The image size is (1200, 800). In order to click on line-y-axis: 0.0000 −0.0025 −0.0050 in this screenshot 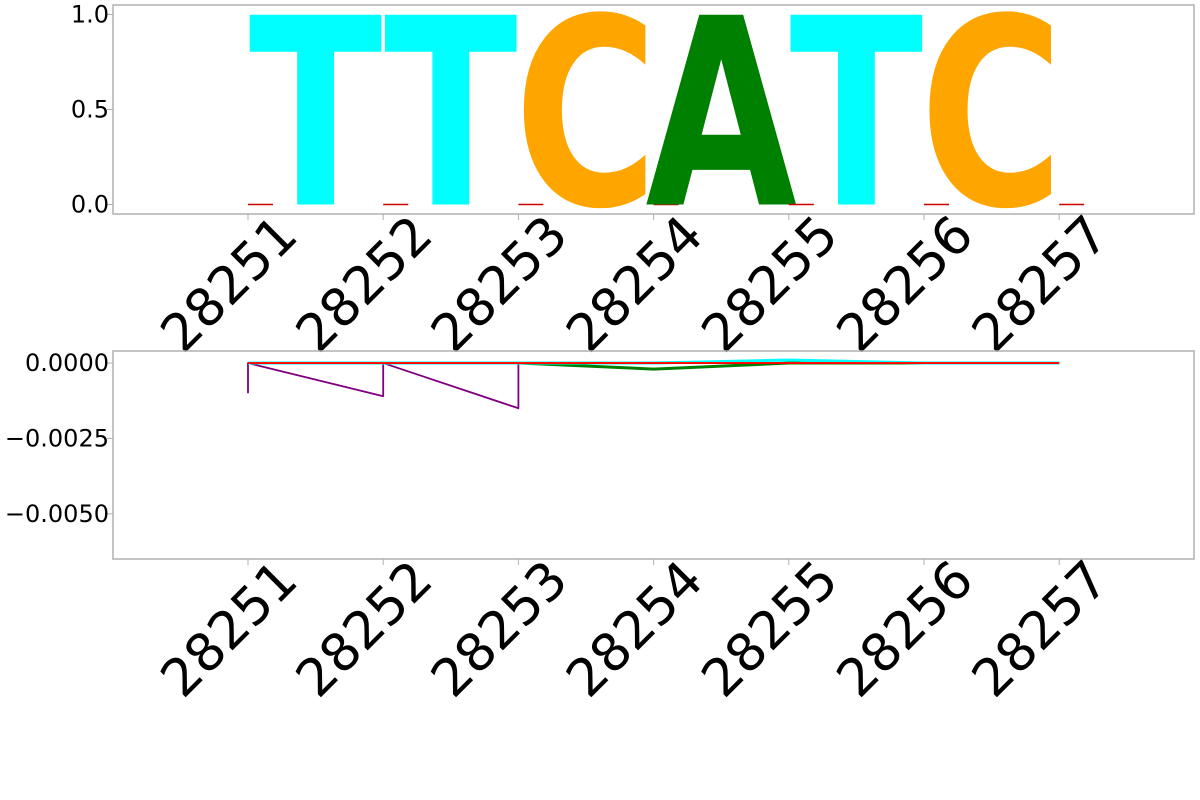, I will do `click(59, 438)`.